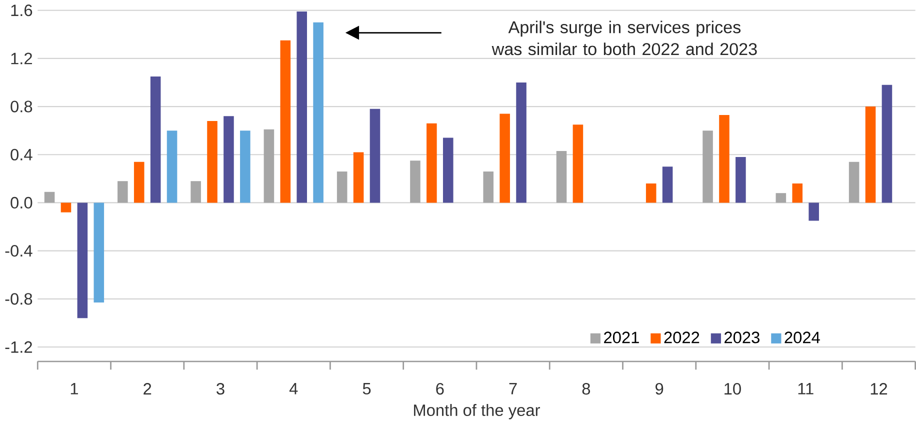  I want to click on x-tick-label: 10, so click(732, 389).